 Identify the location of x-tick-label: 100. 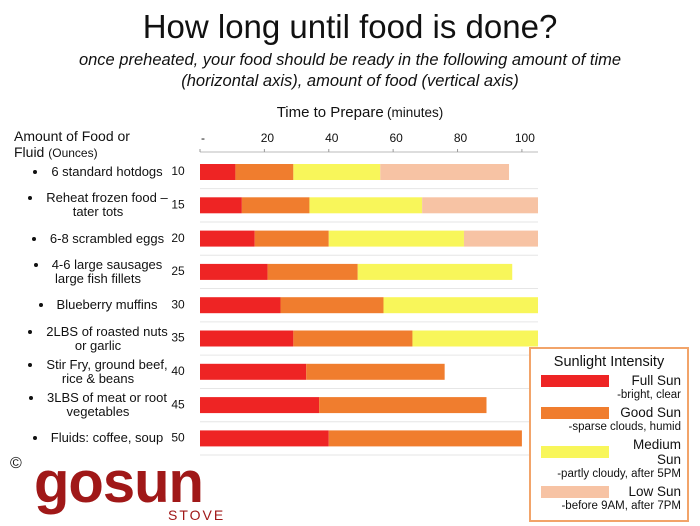
(525, 138).